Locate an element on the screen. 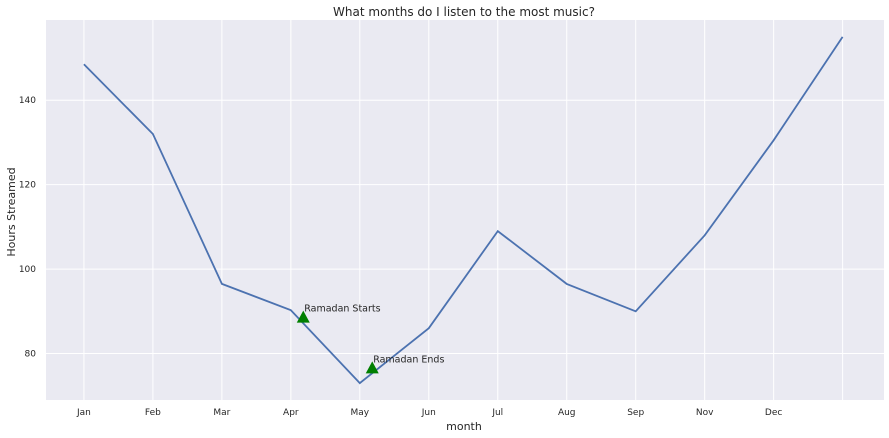  x-tick-label: Apr is located at coordinates (291, 413).